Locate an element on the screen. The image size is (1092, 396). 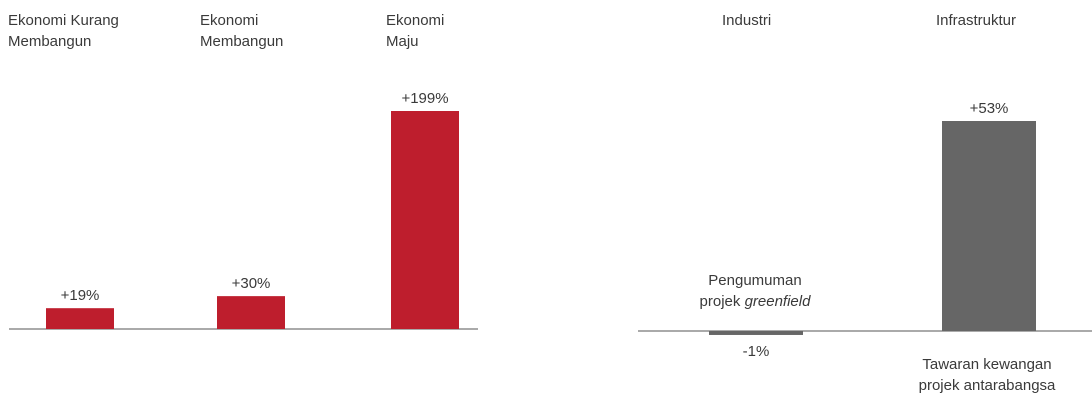
category-label-line: Industri is located at coordinates (747, 20).